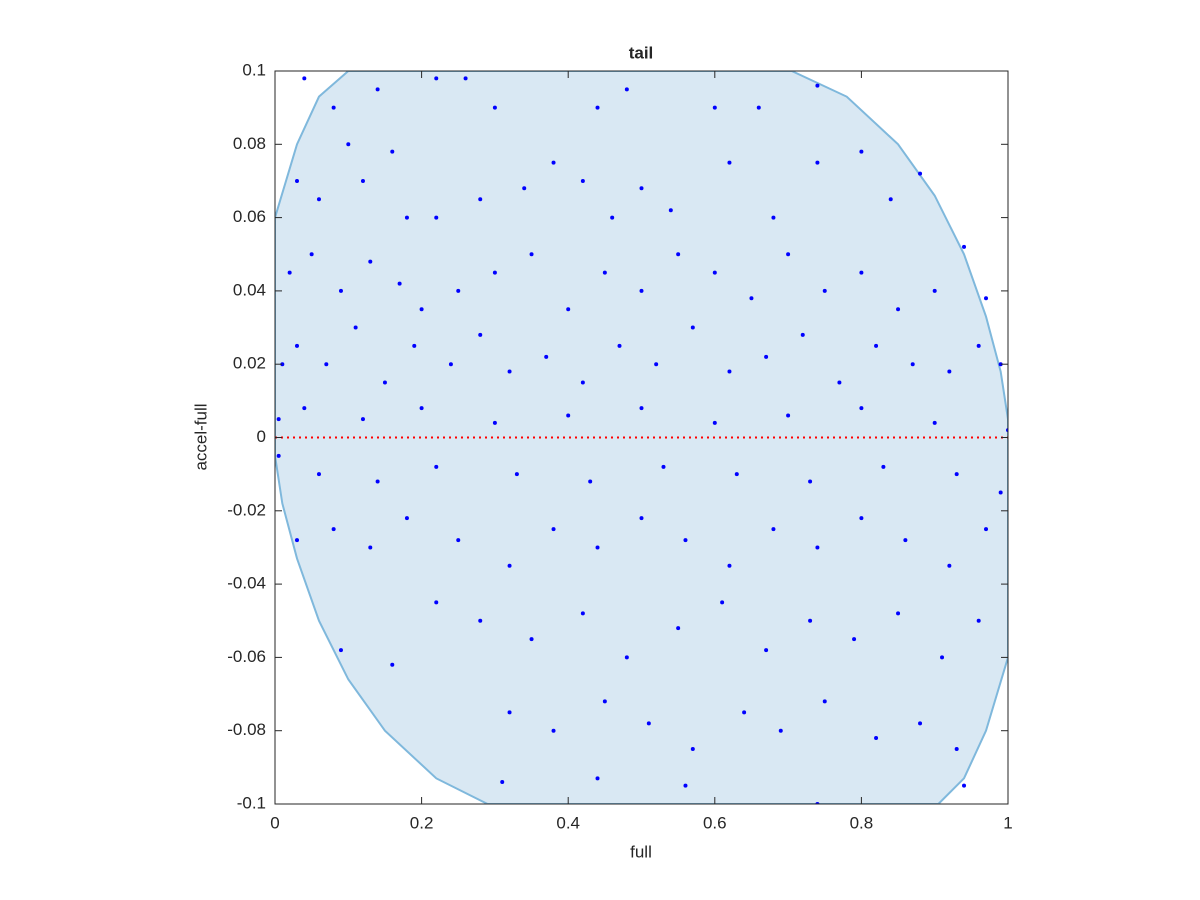  I want to click on y-tick-label: 0.02, so click(249, 363).